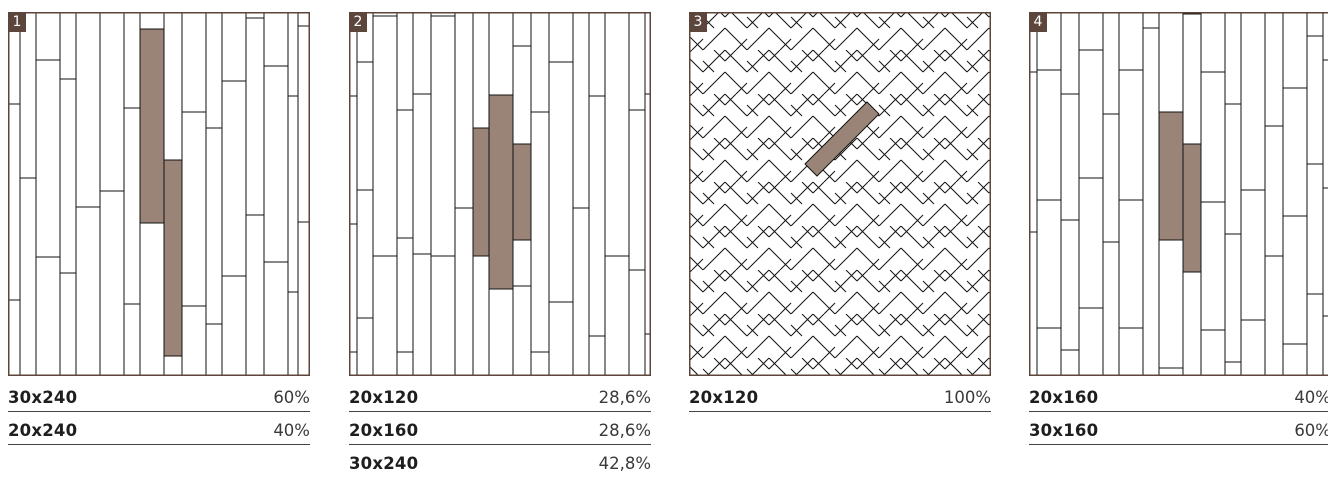  I want to click on spec-row: 30x240 42,8%, so click(500, 464).